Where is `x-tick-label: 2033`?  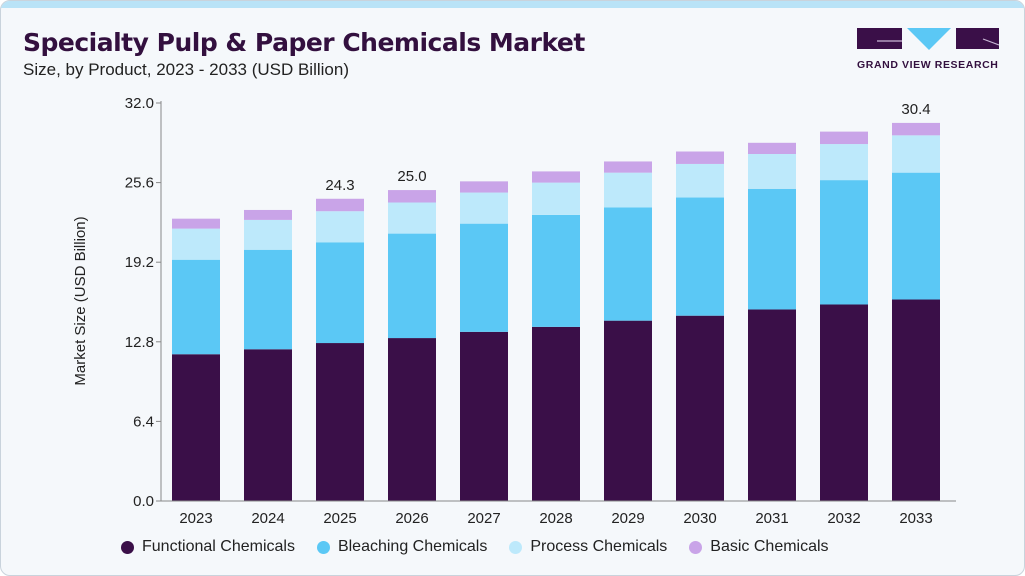 x-tick-label: 2033 is located at coordinates (915, 518).